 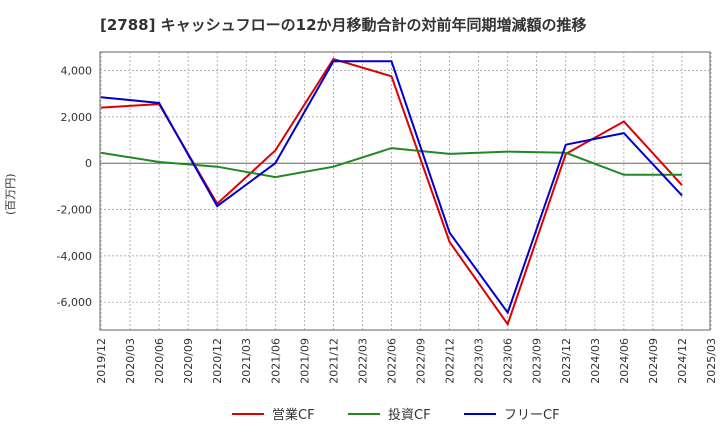 I want to click on y-tick-label: -2,000, so click(x=74, y=210).